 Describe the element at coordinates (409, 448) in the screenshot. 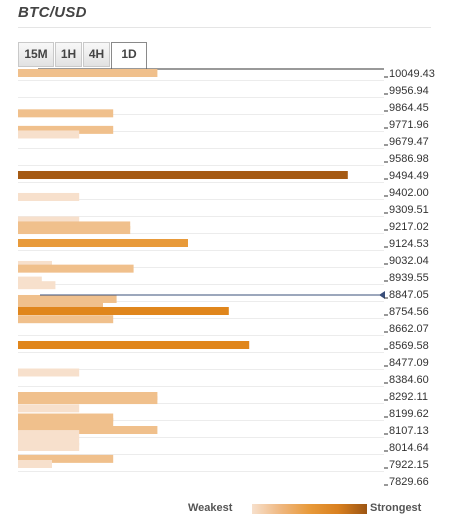

I see `price-tick-label: 8014.64` at that location.